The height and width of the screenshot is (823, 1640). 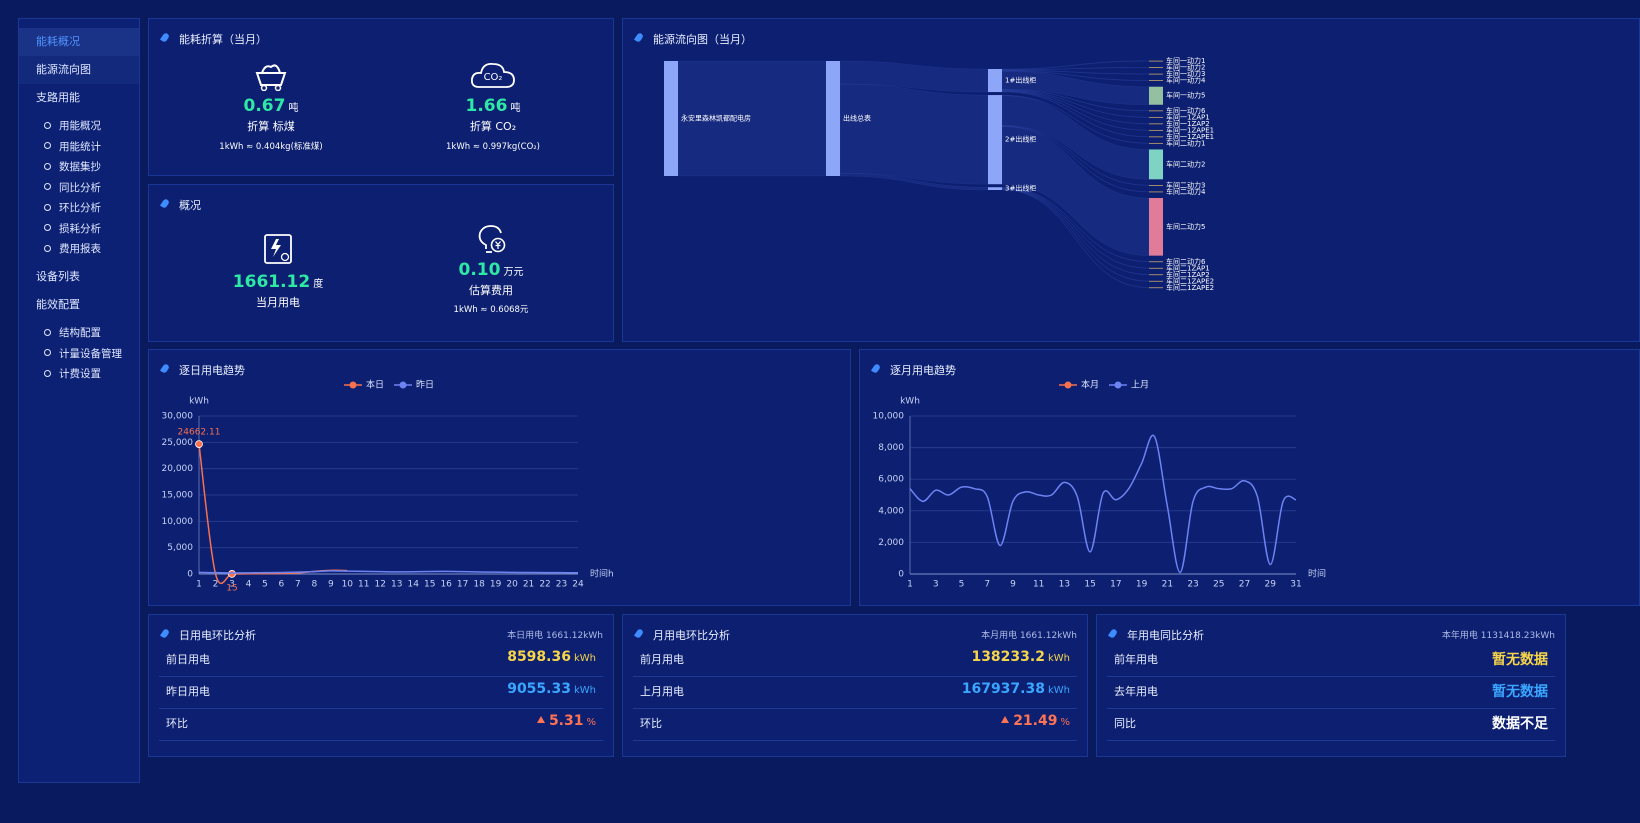 I want to click on coal-icon, so click(x=271, y=77).